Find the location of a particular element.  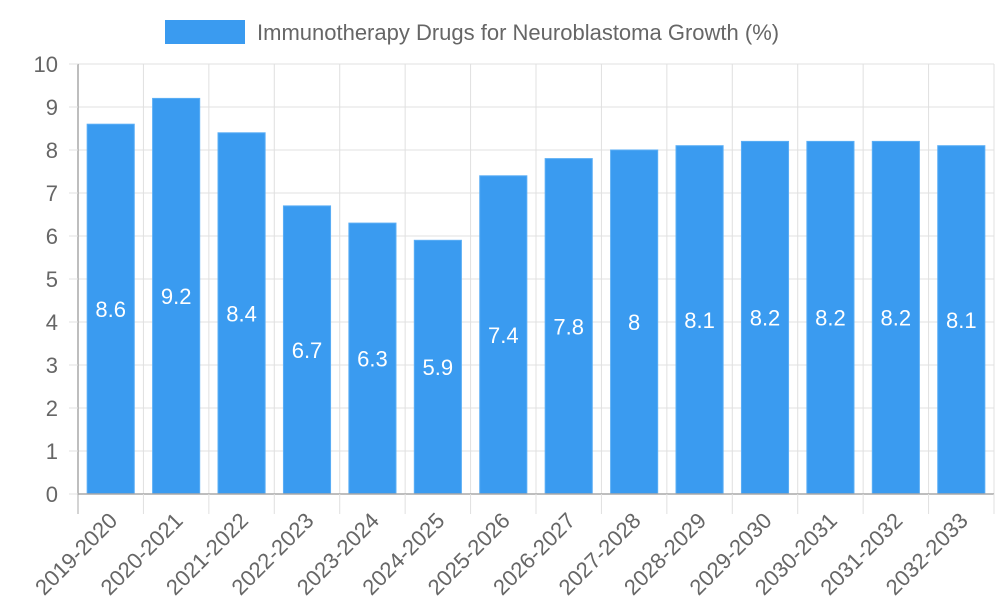

y-tick-label: 1 is located at coordinates (52, 451).